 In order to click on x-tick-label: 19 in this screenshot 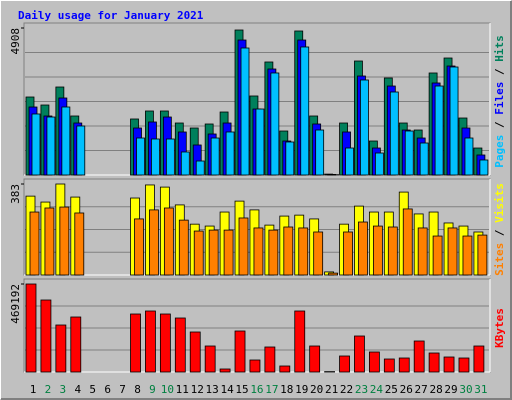, I will do `click(301, 389)`.